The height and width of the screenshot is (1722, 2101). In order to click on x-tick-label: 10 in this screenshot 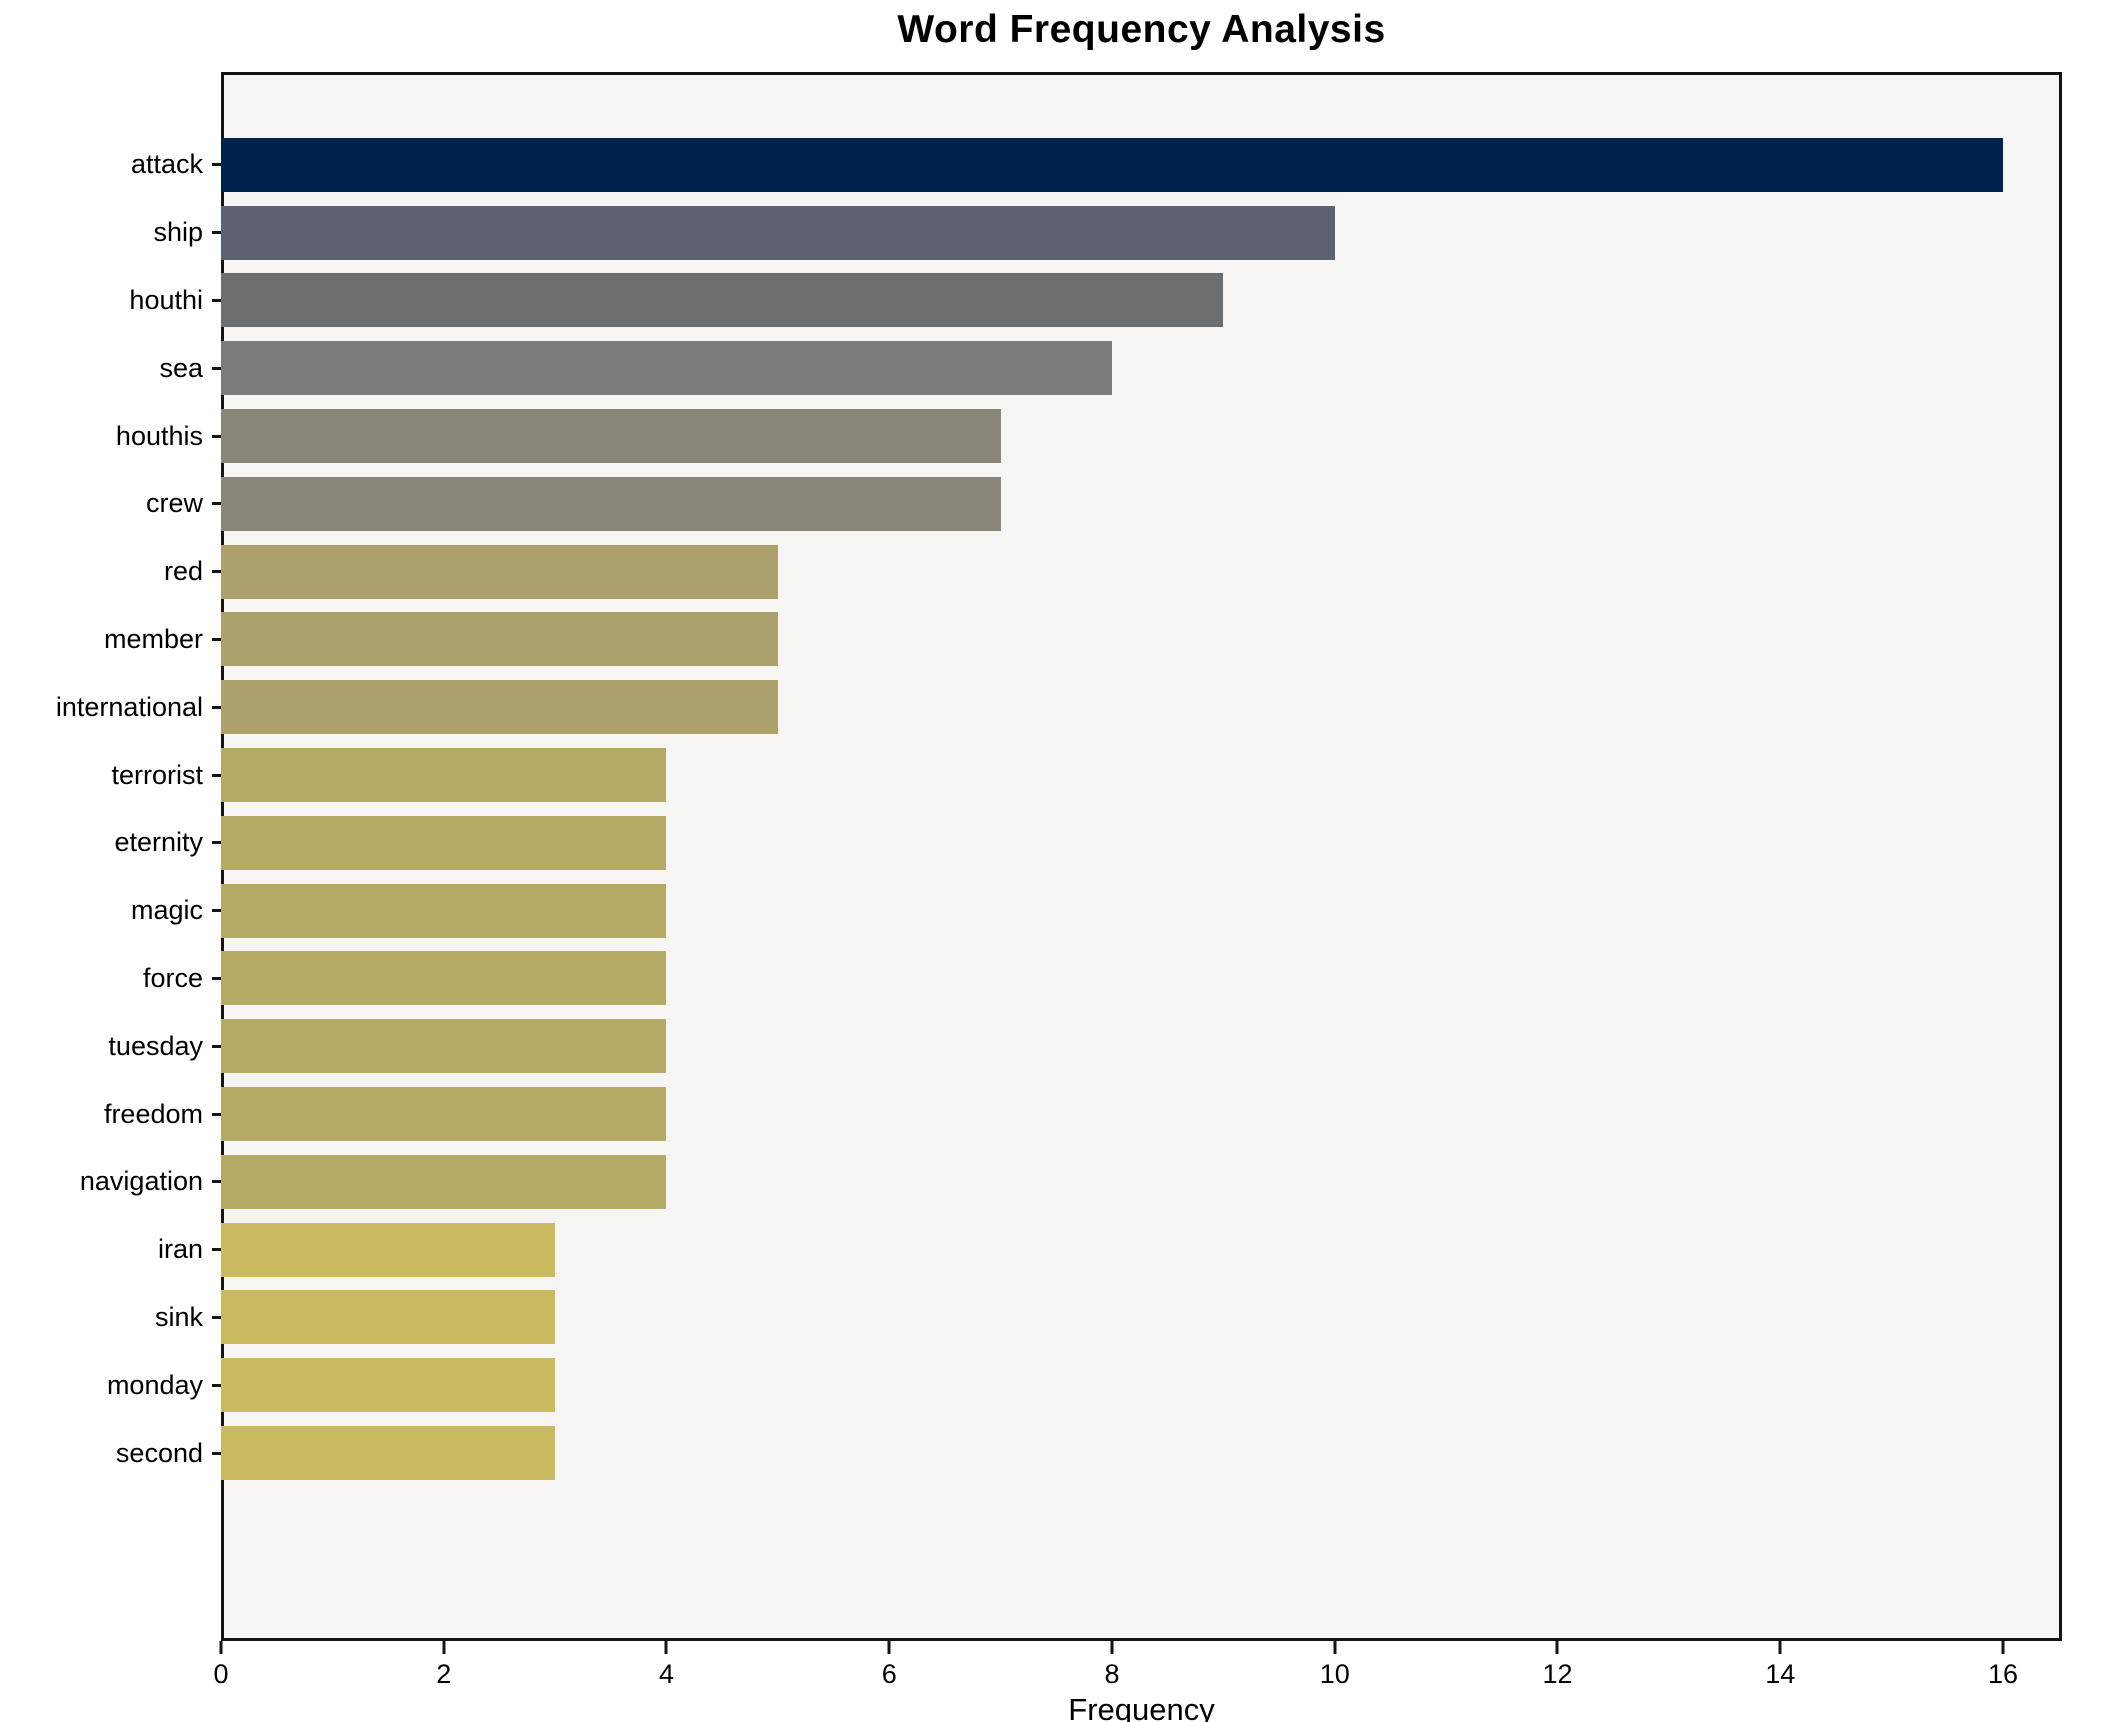, I will do `click(1334, 1674)`.